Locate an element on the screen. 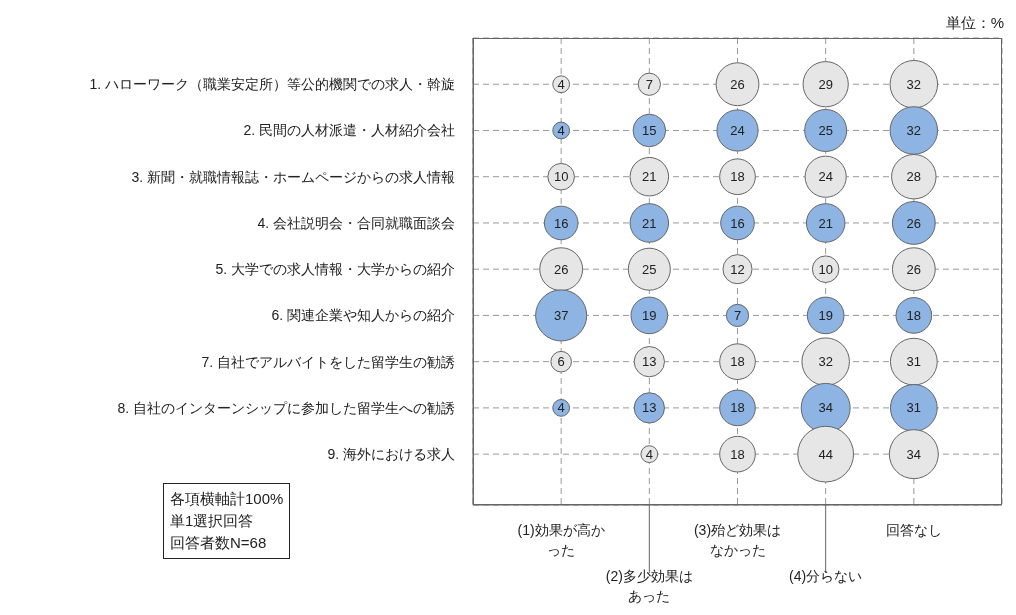 This screenshot has height=615, width=1016. y-tick-label: 8. 自社のインターンシップに参加した留学生への勧誘 is located at coordinates (286, 407).